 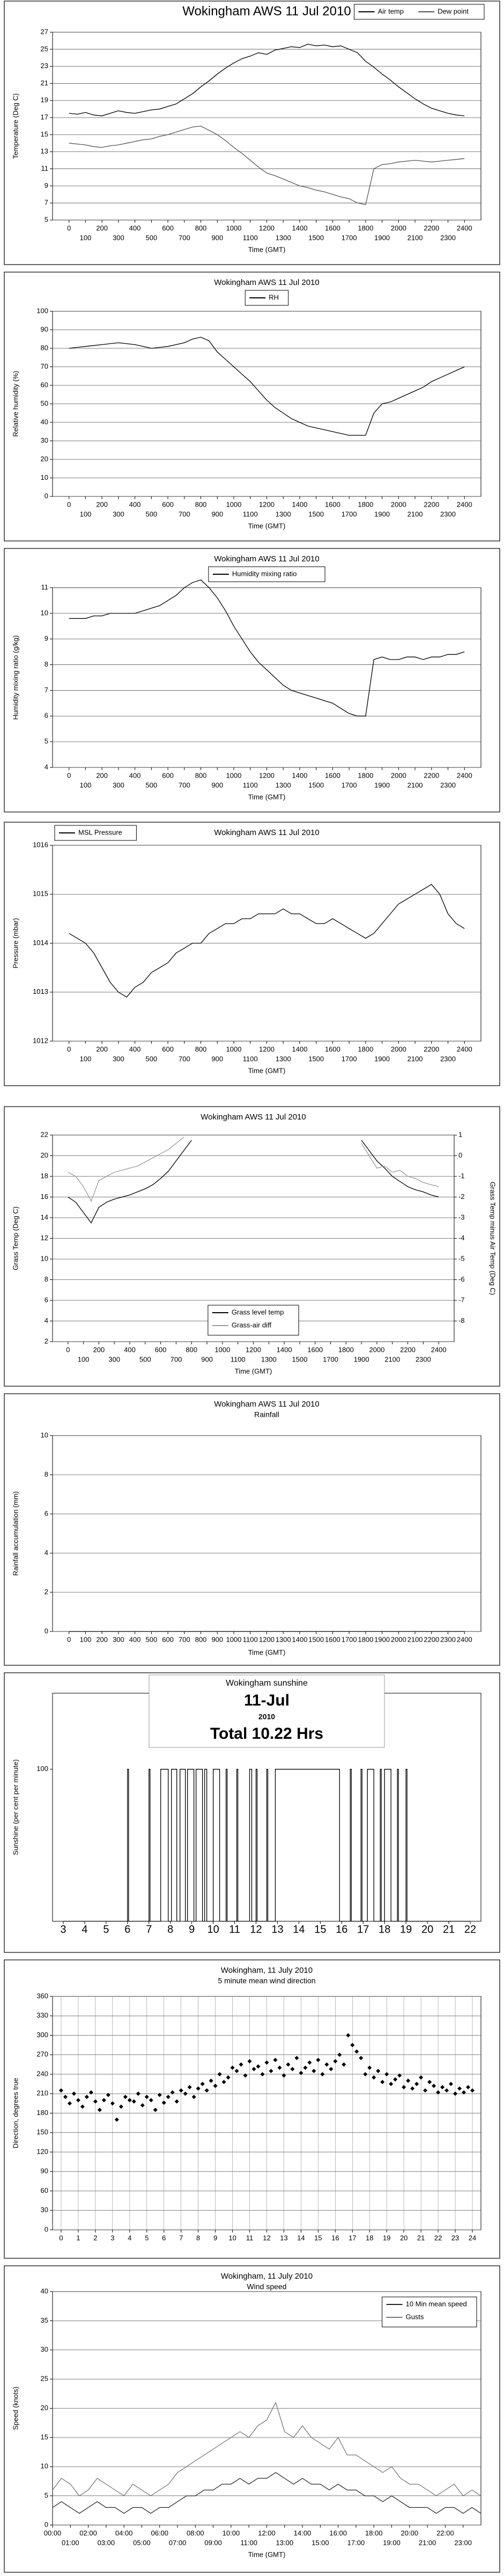 What do you see at coordinates (352, 2238) in the screenshot?
I see `x-tick-label: 17` at bounding box center [352, 2238].